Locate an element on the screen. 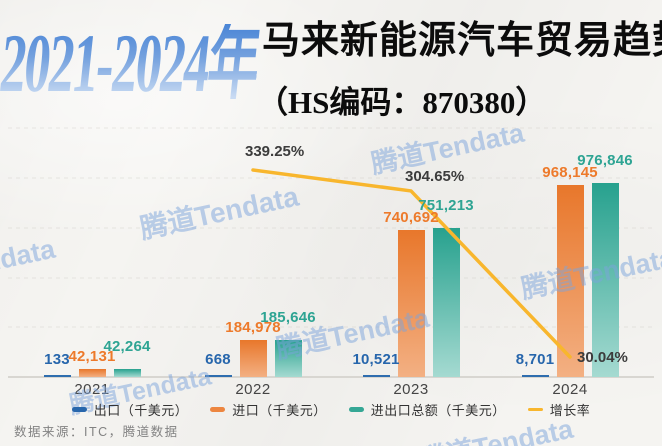 This screenshot has height=446, width=662. bar-export-2022 is located at coordinates (218, 375).